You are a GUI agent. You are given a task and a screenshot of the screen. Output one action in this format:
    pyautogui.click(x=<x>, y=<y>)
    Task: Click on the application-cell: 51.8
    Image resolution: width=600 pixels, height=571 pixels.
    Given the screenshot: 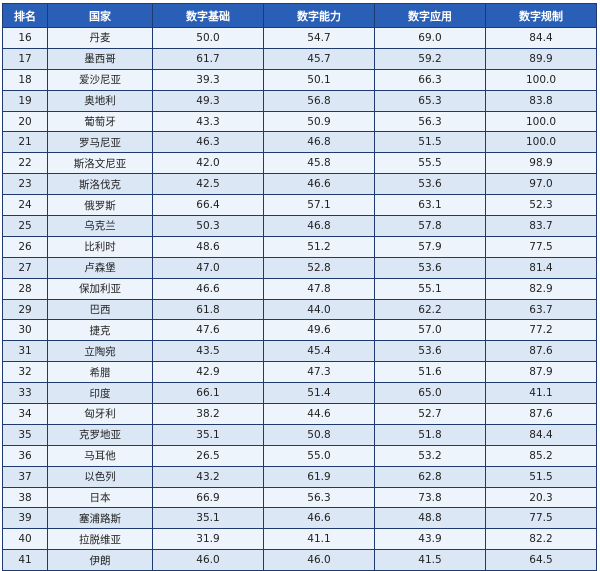 What is the action you would take?
    pyautogui.click(x=430, y=434)
    